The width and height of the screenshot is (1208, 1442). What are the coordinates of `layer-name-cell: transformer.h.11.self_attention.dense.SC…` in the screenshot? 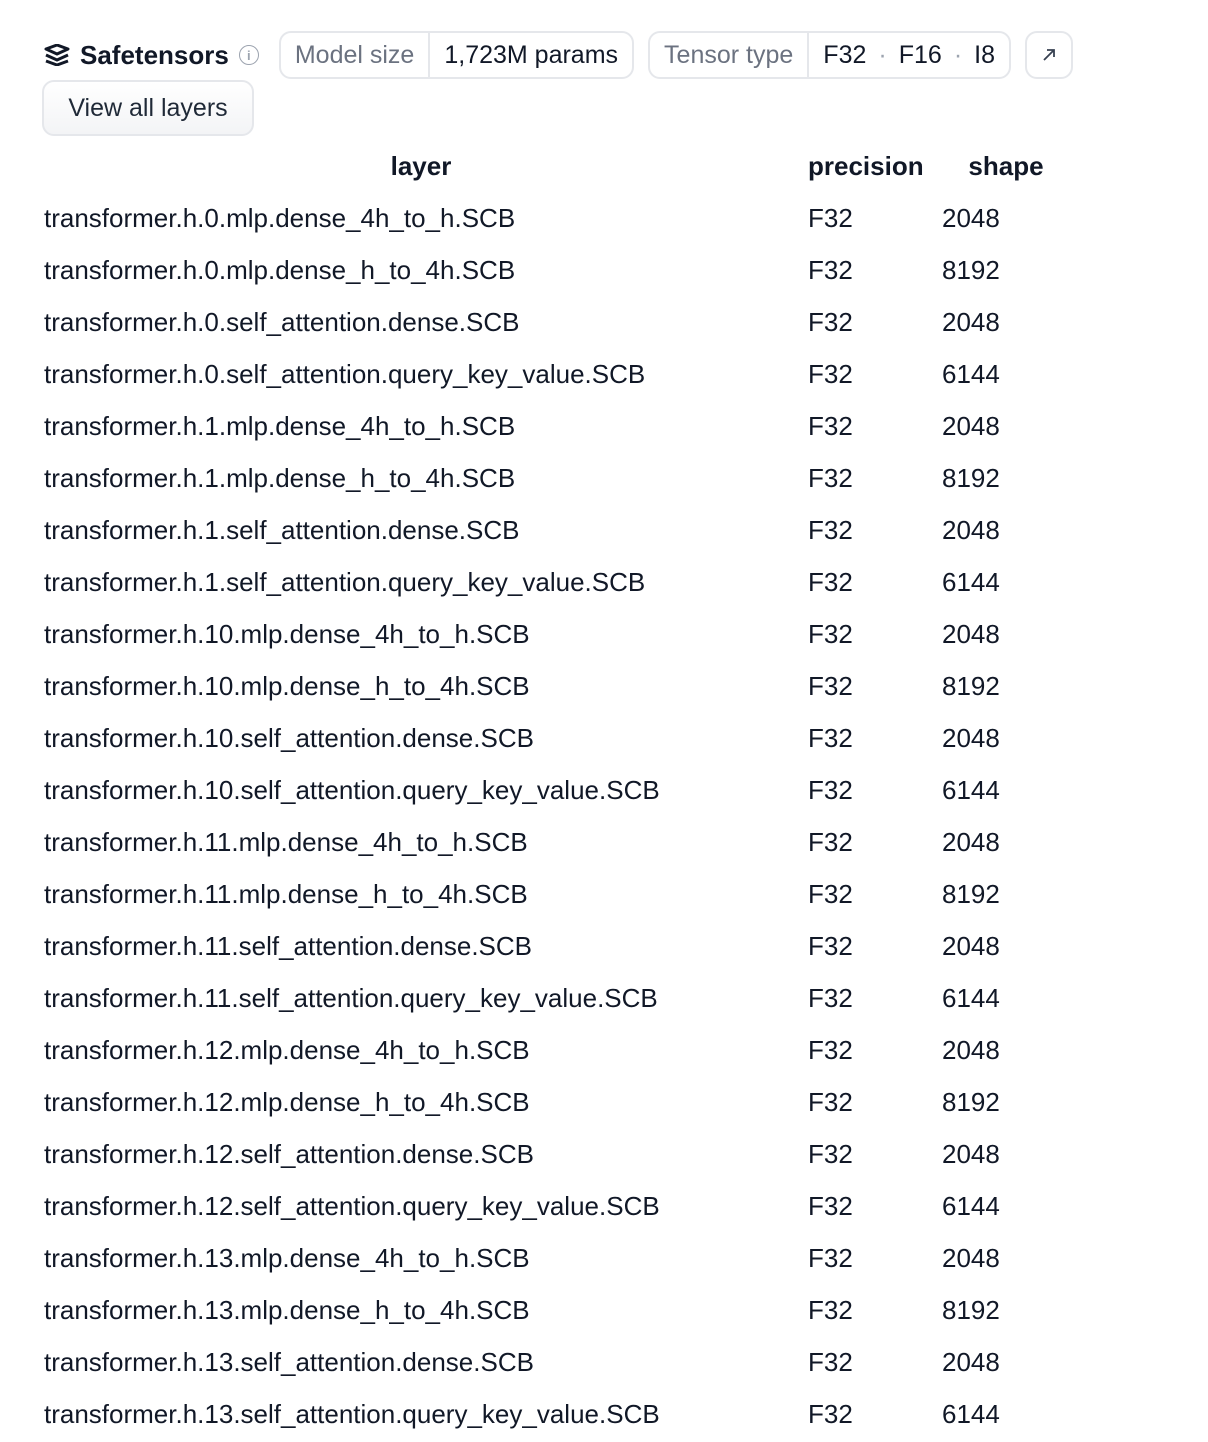 It's located at (288, 945).